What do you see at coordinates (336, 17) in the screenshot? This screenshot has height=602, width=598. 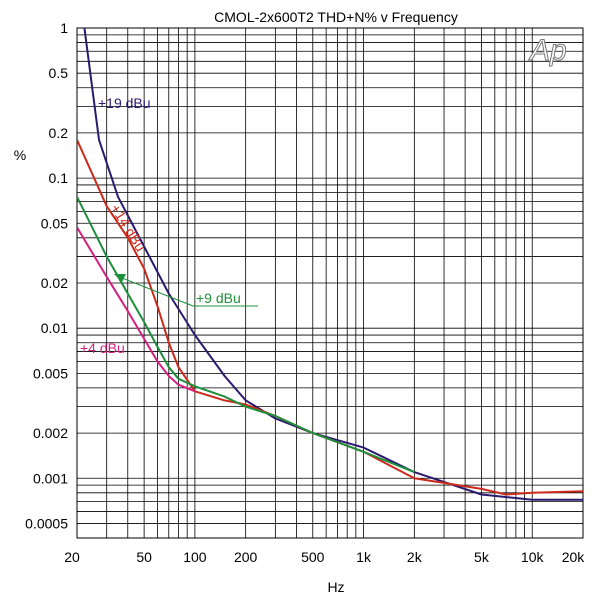 I see `chart-title: CMOL-2x600T2 THD+N% v Frequency` at bounding box center [336, 17].